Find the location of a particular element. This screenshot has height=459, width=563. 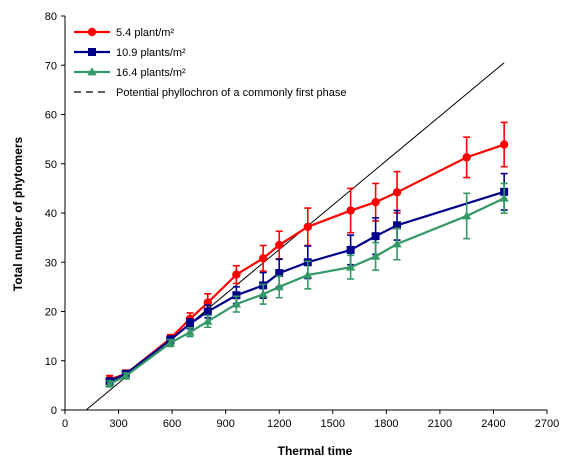

legend-label: 16.4 plants/m² is located at coordinates (151, 73).